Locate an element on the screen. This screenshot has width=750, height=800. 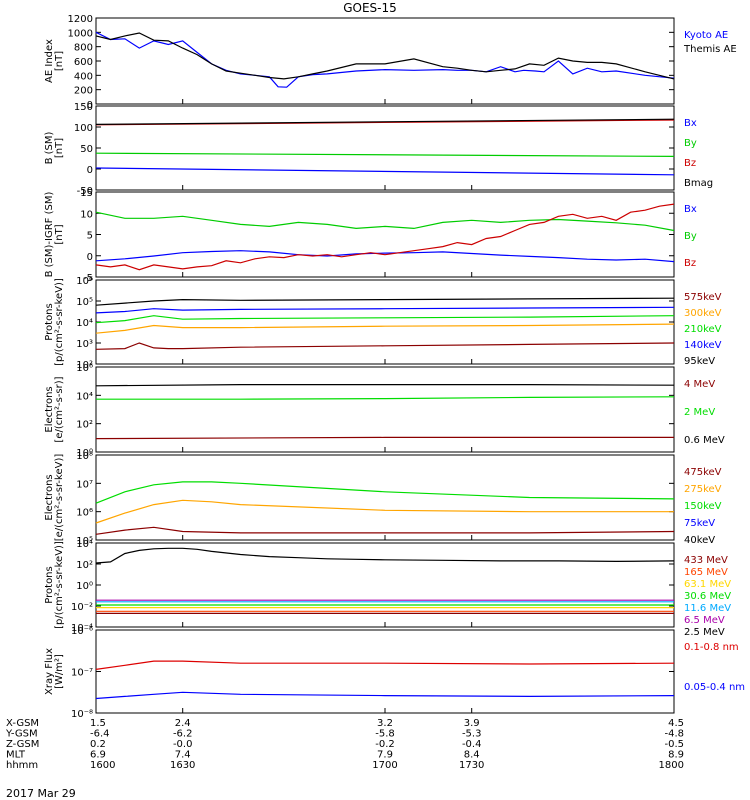
series-line-210kev is located at coordinates (385, 319).